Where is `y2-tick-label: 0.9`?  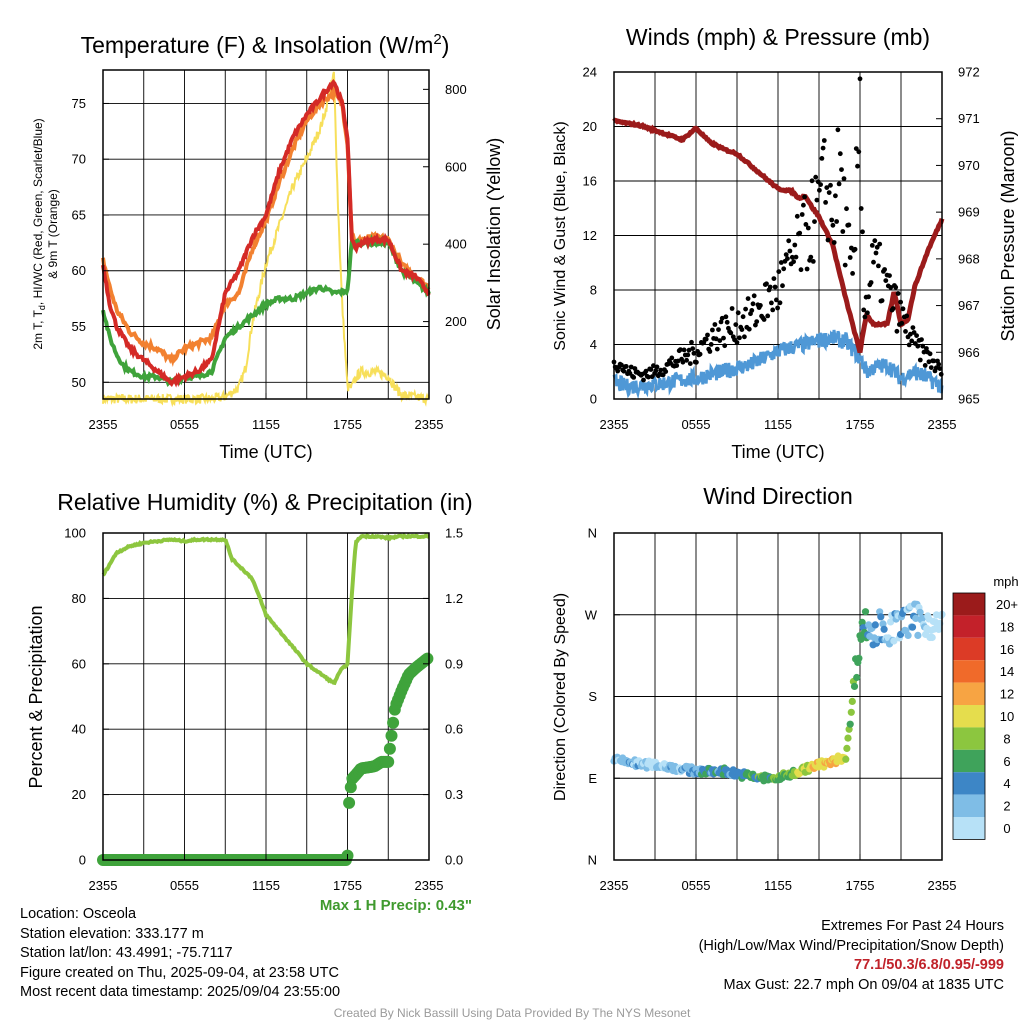
y2-tick-label: 0.9 is located at coordinates (454, 663).